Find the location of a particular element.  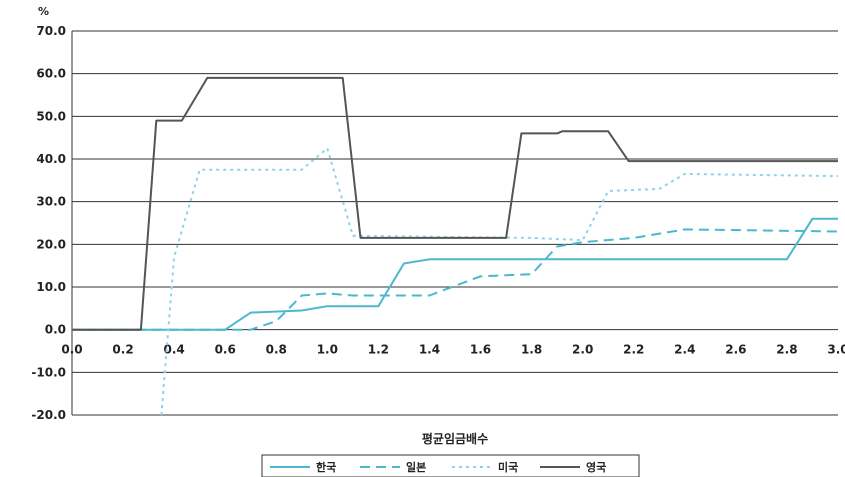

x-tick-label: 2.0 is located at coordinates (582, 350).